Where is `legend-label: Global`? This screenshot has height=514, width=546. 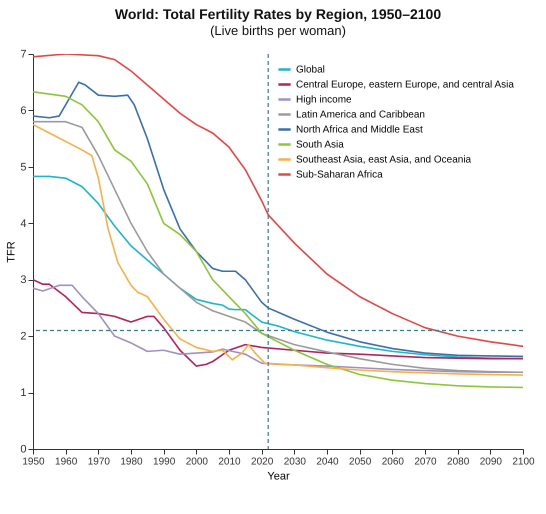 legend-label: Global is located at coordinates (310, 70).